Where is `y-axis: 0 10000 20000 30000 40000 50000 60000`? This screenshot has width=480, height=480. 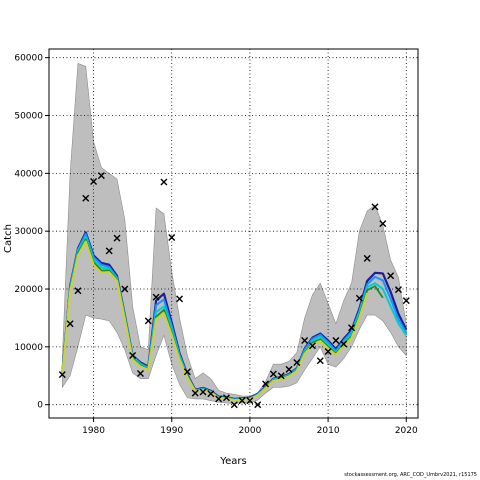 y-axis: 0 10000 20000 30000 40000 50000 60000 is located at coordinates (31, 232).